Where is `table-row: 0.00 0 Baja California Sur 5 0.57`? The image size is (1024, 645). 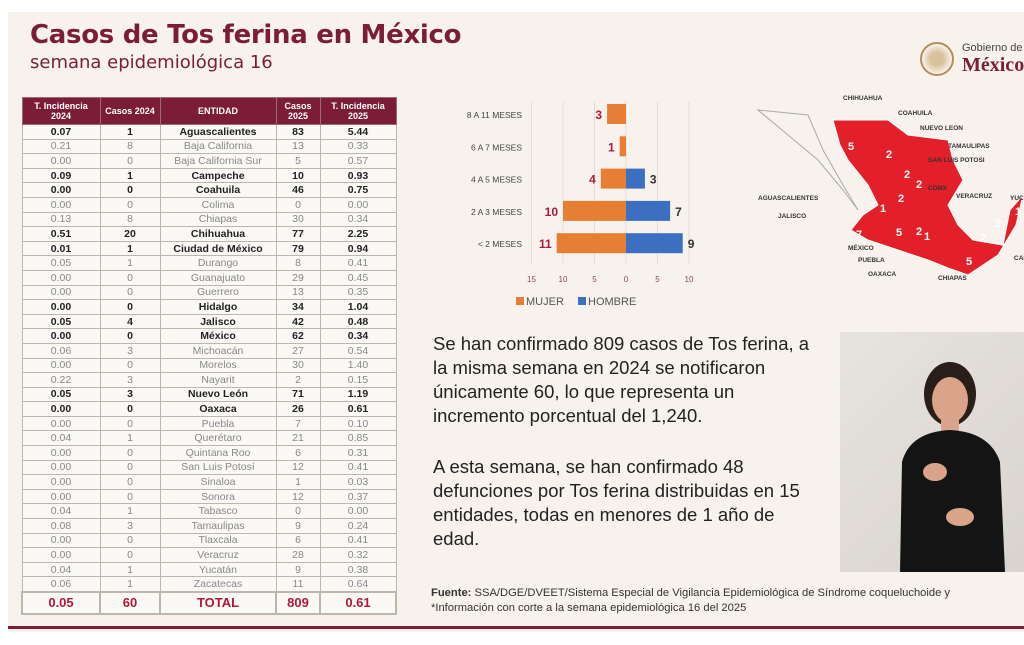
table-row: 0.00 0 Baja California Sur 5 0.57 is located at coordinates (209, 161).